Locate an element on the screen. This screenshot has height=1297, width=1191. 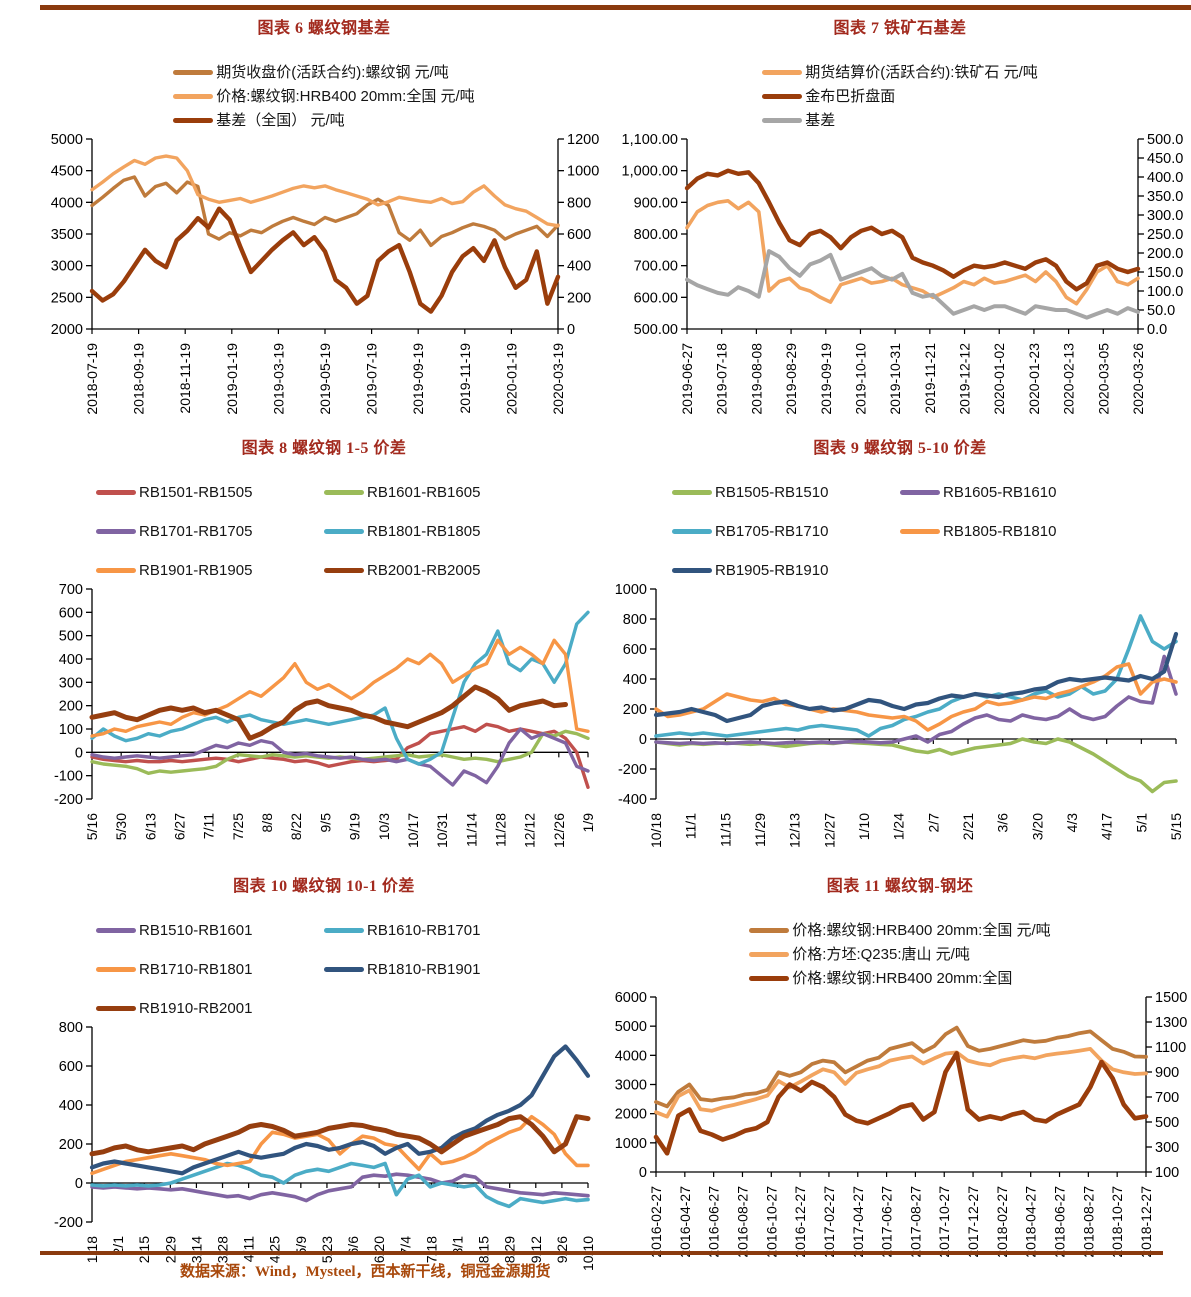
y2-axis-tick-label: 500.0 is located at coordinates (1165, 140).